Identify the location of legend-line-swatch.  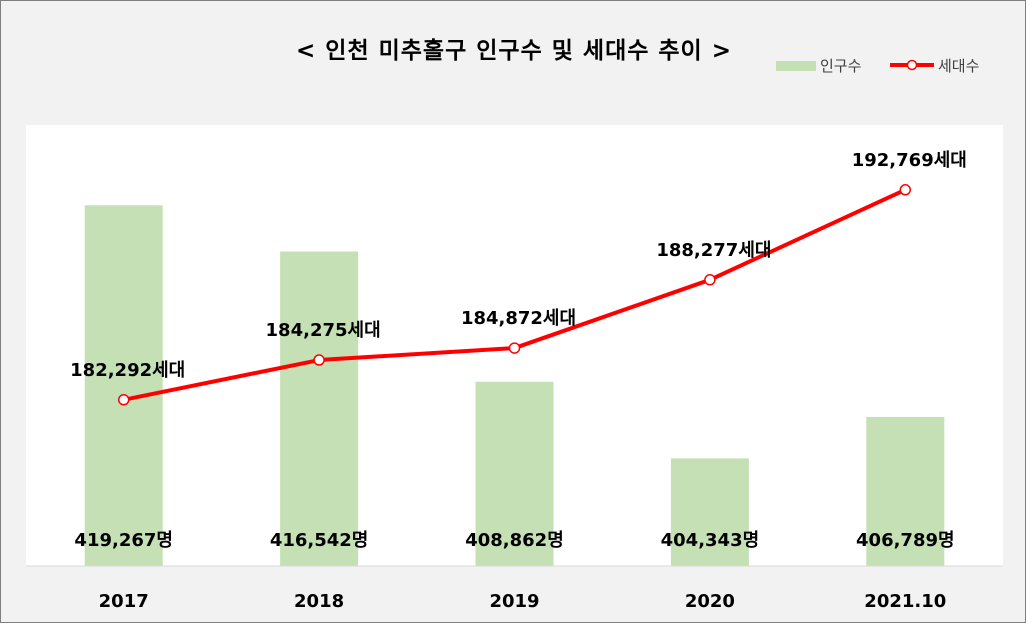
(912, 65).